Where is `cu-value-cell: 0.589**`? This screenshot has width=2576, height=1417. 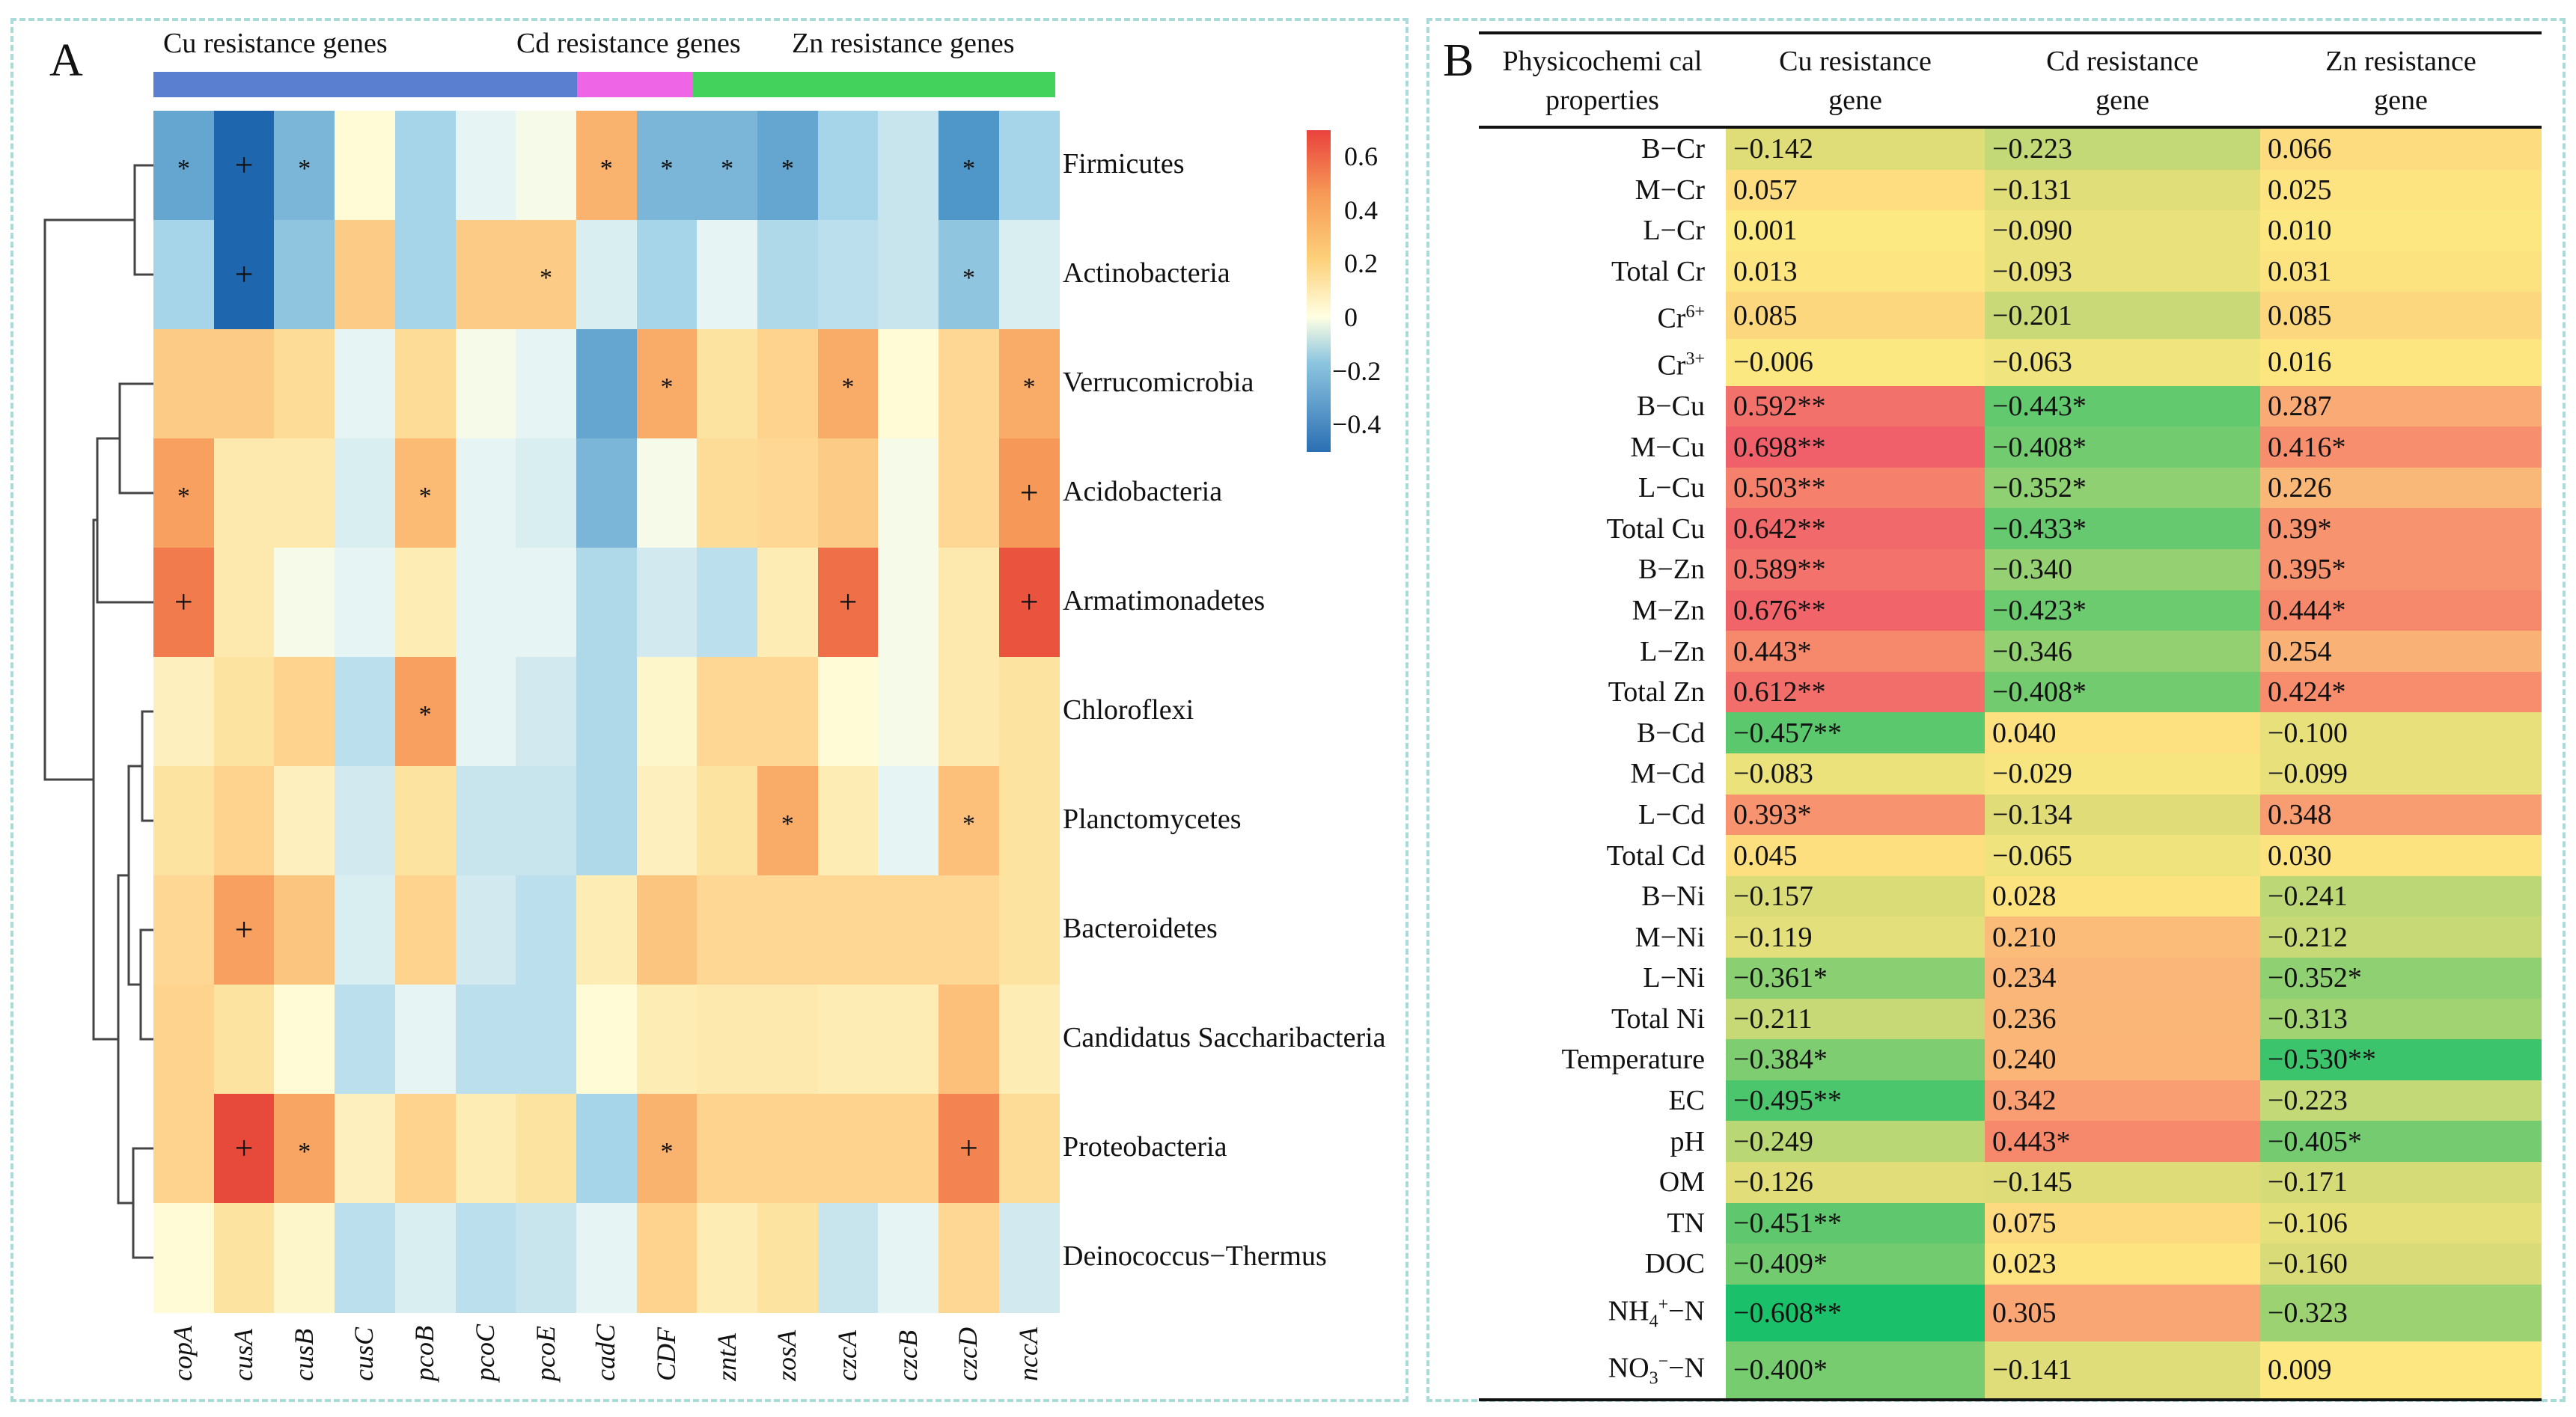
cu-value-cell: 0.589** is located at coordinates (1855, 570).